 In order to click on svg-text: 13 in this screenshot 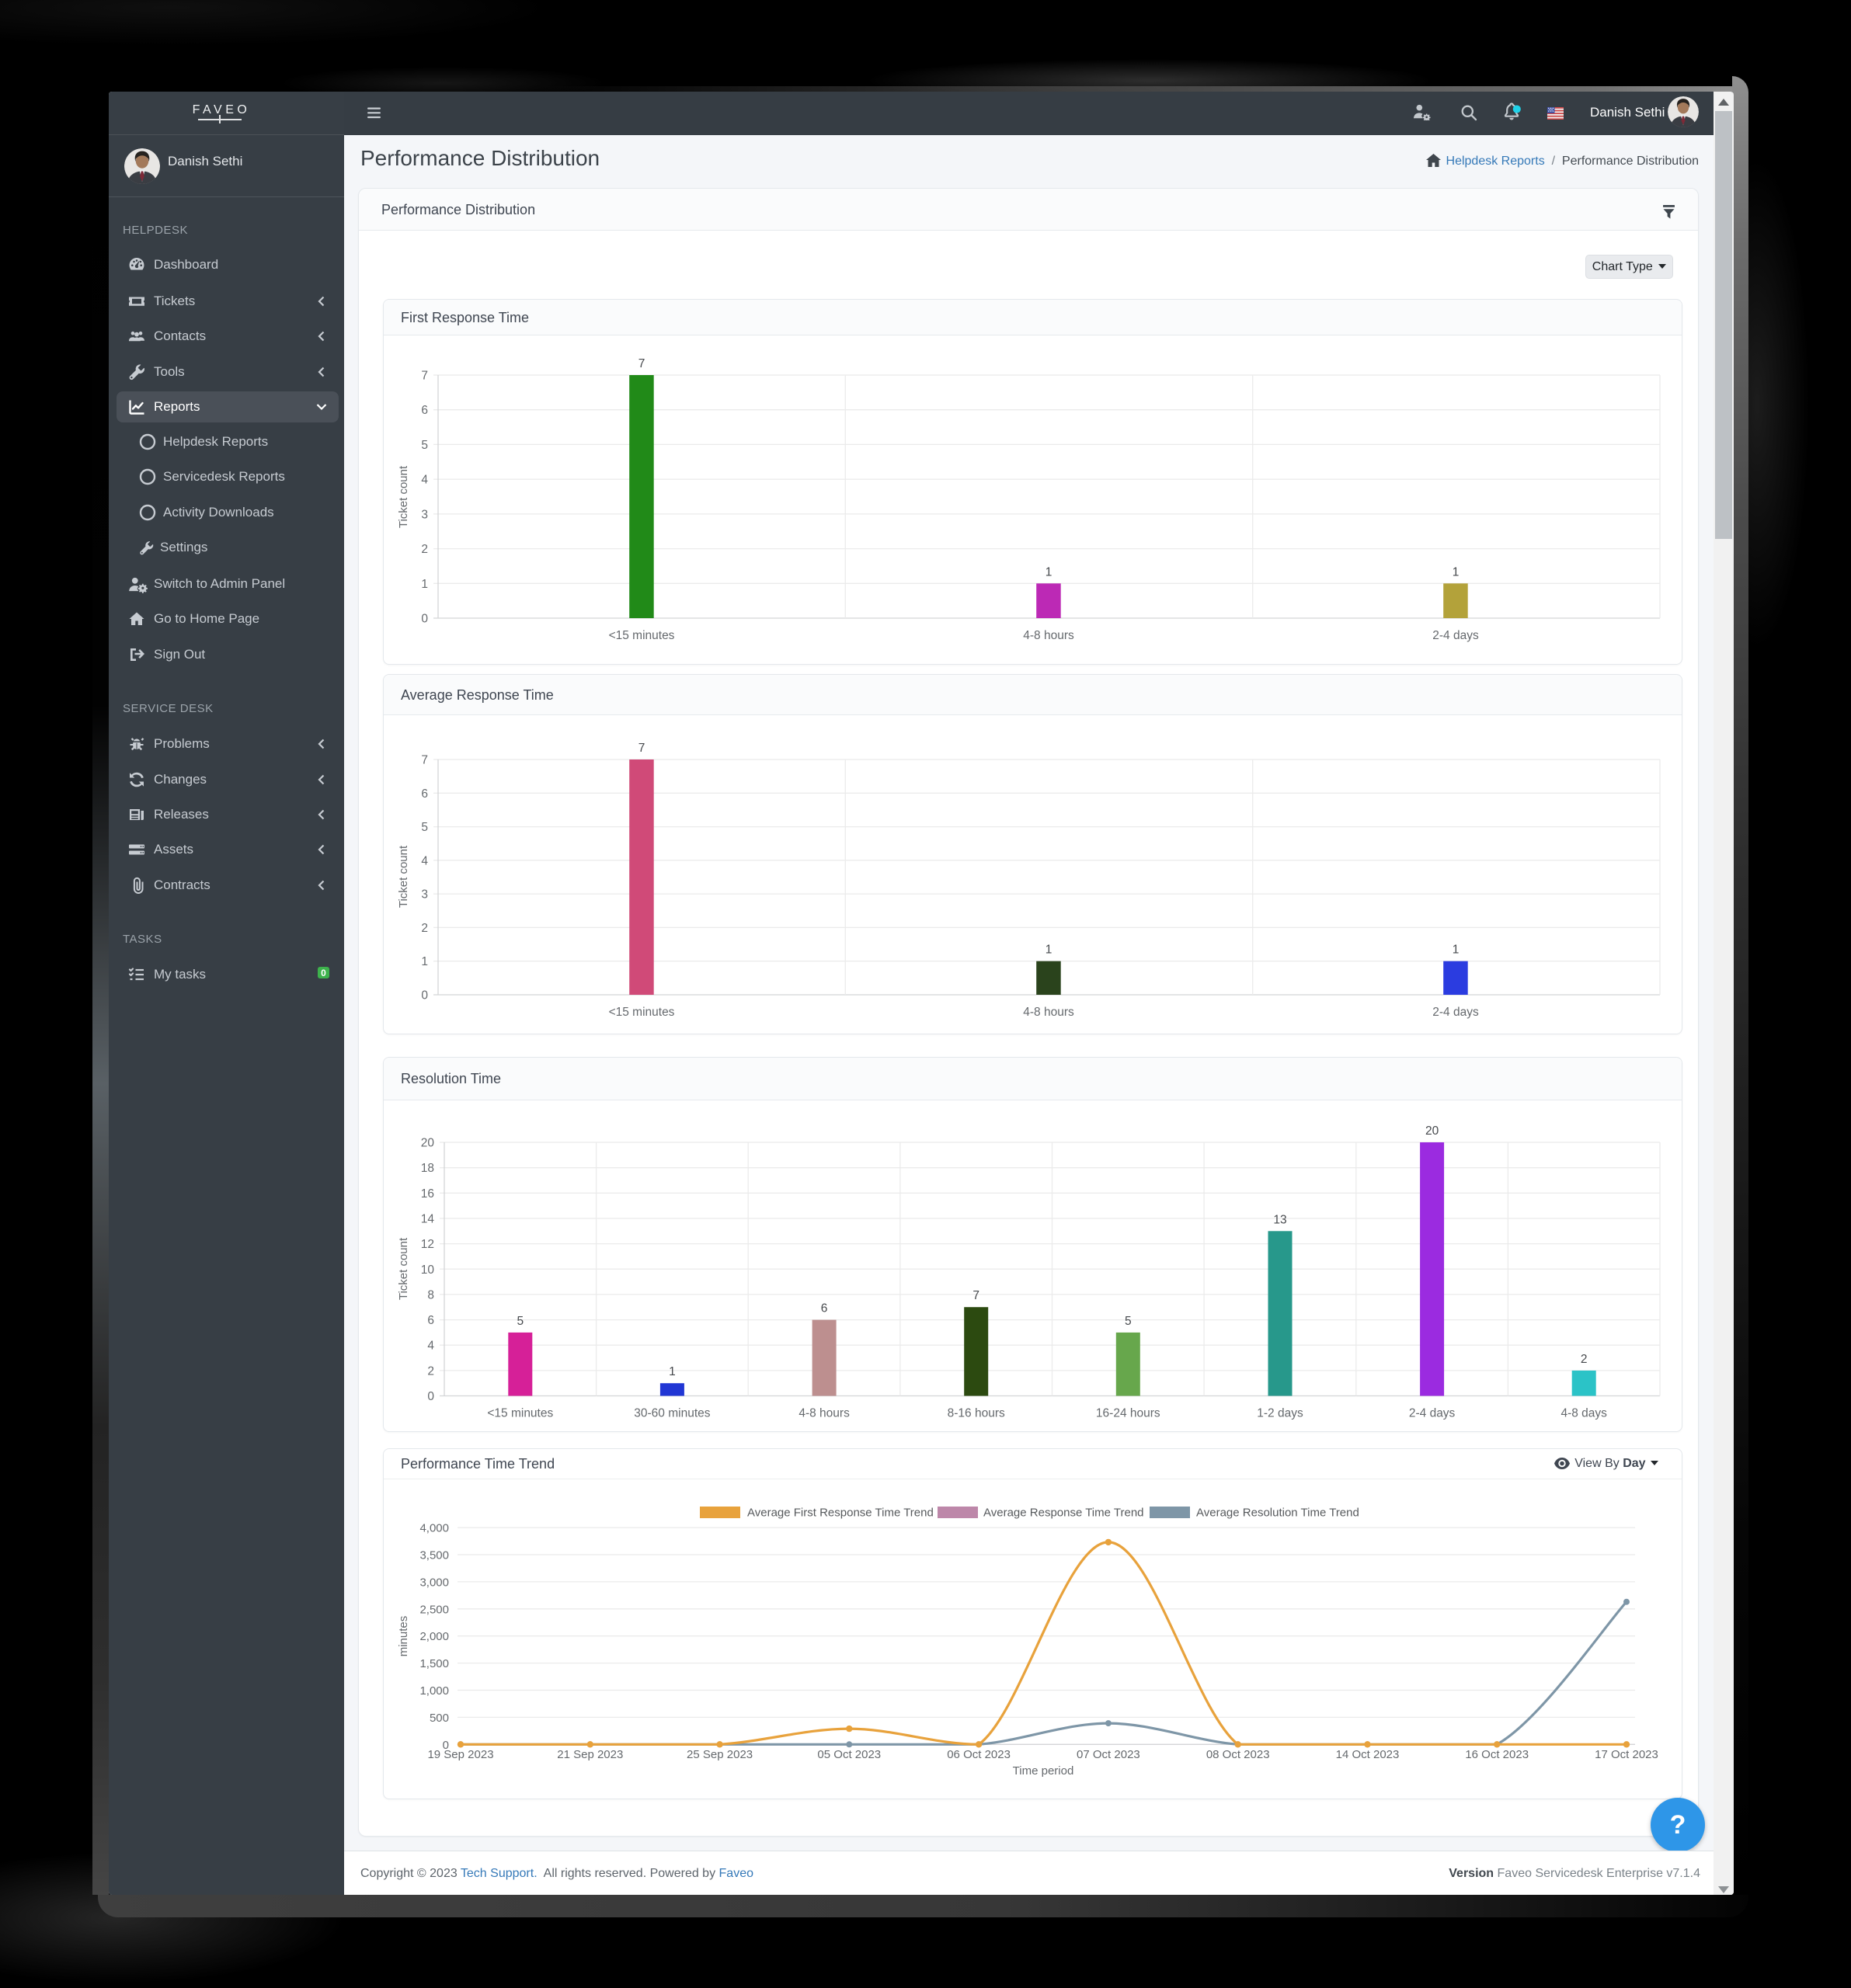, I will do `click(1279, 1219)`.